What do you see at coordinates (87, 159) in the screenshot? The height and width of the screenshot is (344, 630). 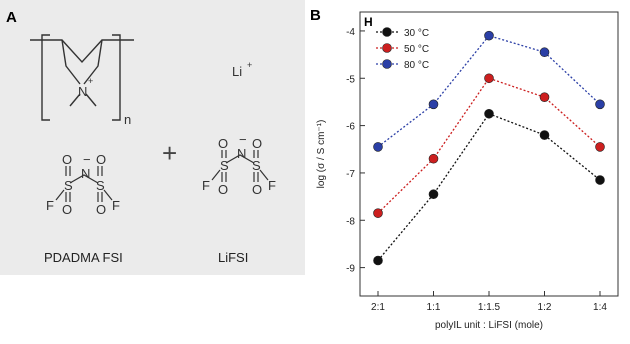 I see `fsi-n-minus-left: −` at bounding box center [87, 159].